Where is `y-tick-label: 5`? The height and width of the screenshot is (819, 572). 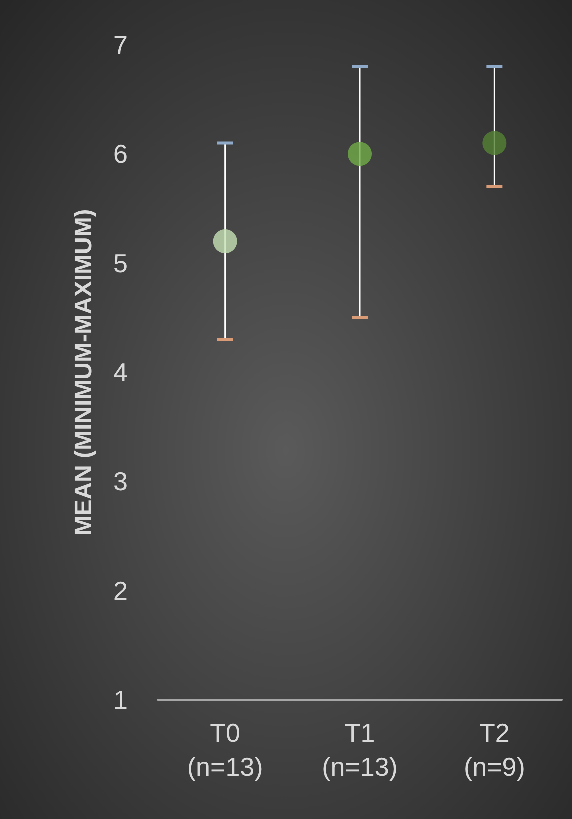 y-tick-label: 5 is located at coordinates (121, 263).